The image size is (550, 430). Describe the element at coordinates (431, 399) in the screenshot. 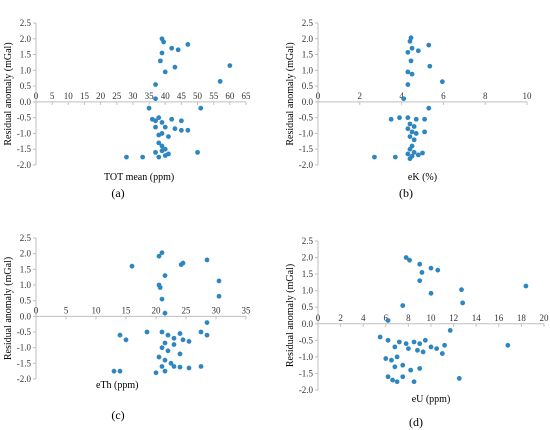

I see `x-axis-label: eU (ppm)` at that location.